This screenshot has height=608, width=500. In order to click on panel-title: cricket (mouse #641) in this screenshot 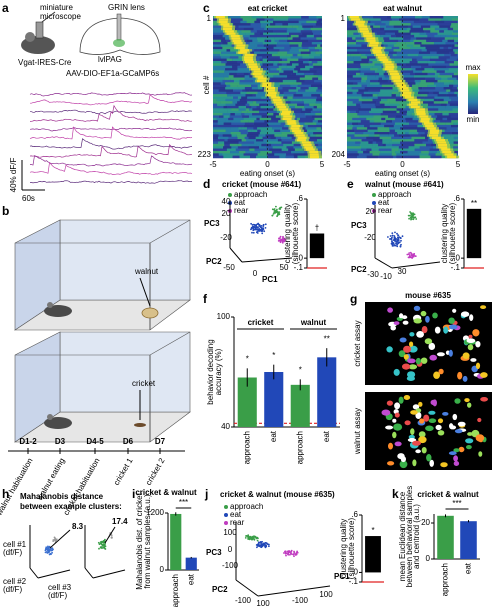, I will do `click(261, 184)`.